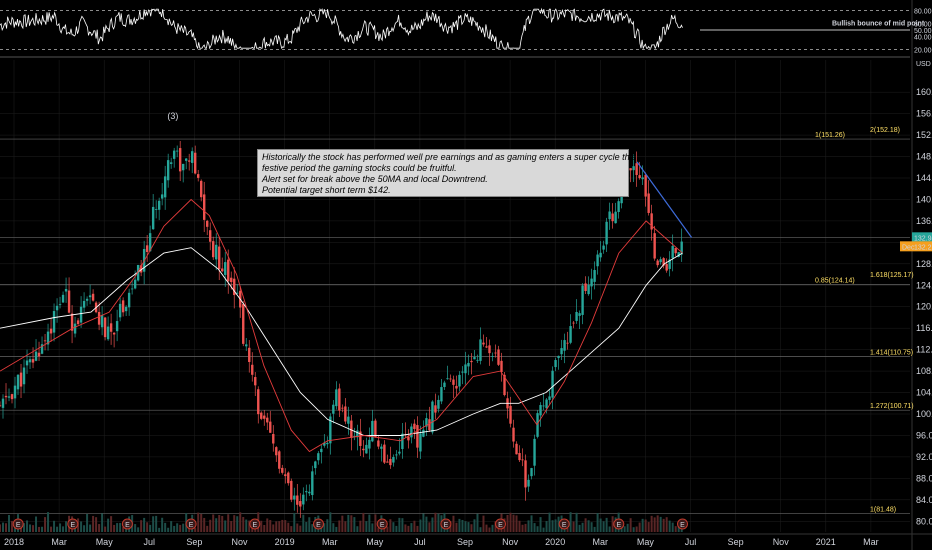  I want to click on time-tick-label: Nov, so click(510, 542).